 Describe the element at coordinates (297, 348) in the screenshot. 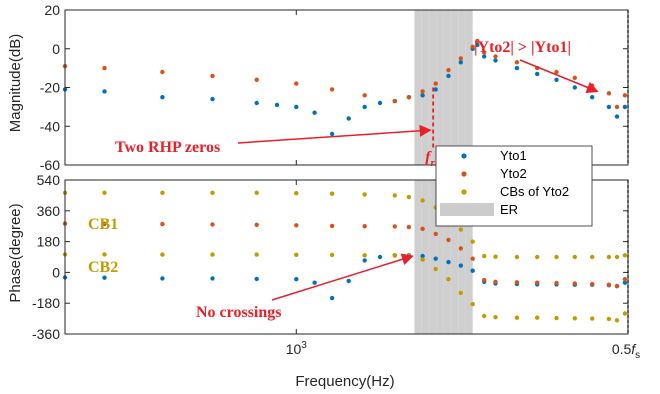

I see `xtick-label-1000: 103` at that location.